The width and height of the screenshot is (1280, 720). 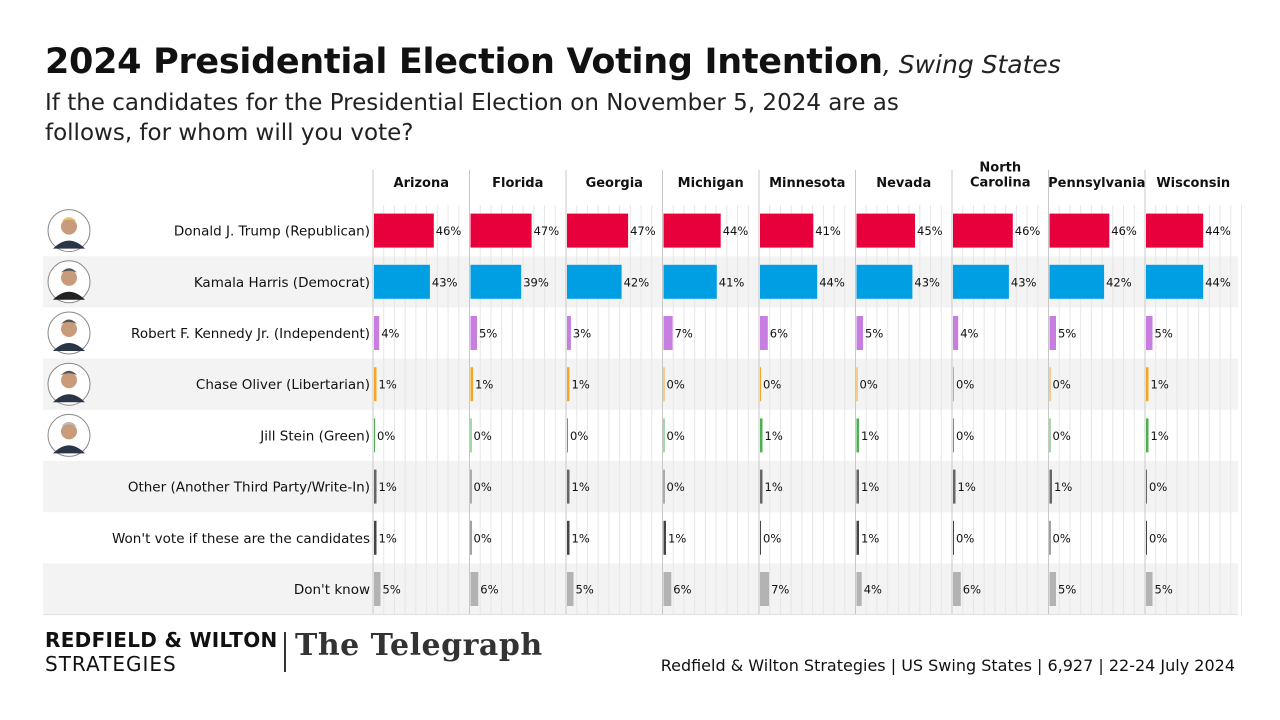 What do you see at coordinates (536, 282) in the screenshot?
I see `data-label: 39%` at bounding box center [536, 282].